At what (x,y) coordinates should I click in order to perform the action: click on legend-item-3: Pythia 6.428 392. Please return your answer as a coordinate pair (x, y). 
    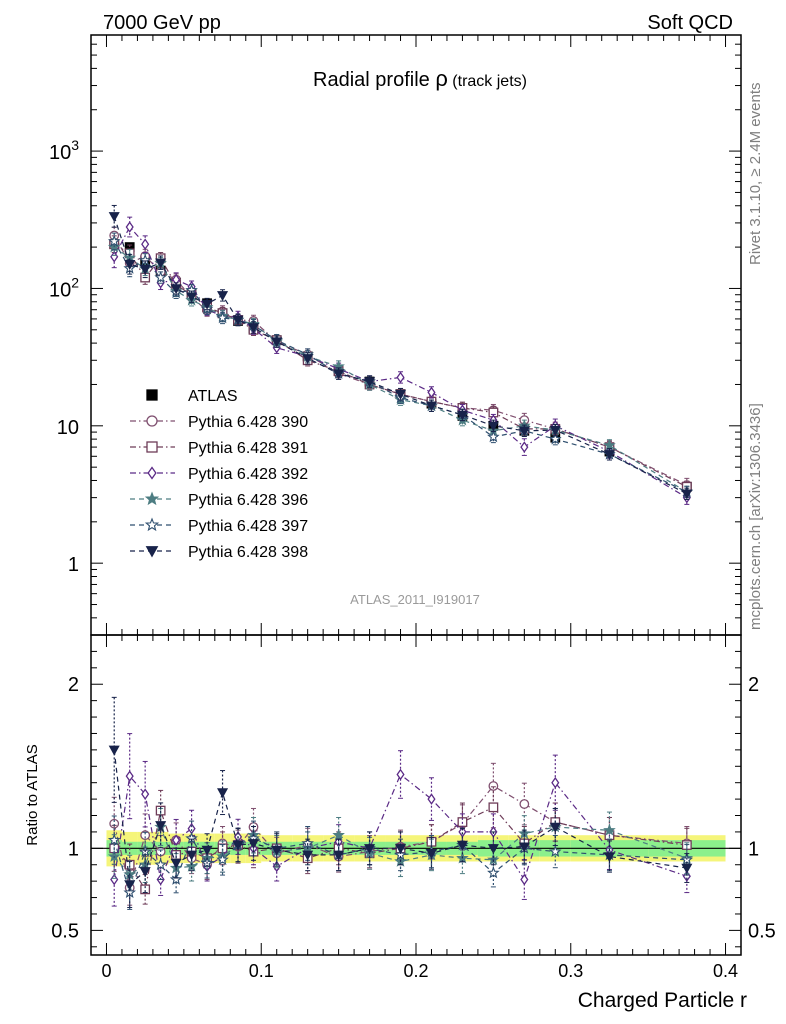
    Looking at the image, I should click on (219, 474).